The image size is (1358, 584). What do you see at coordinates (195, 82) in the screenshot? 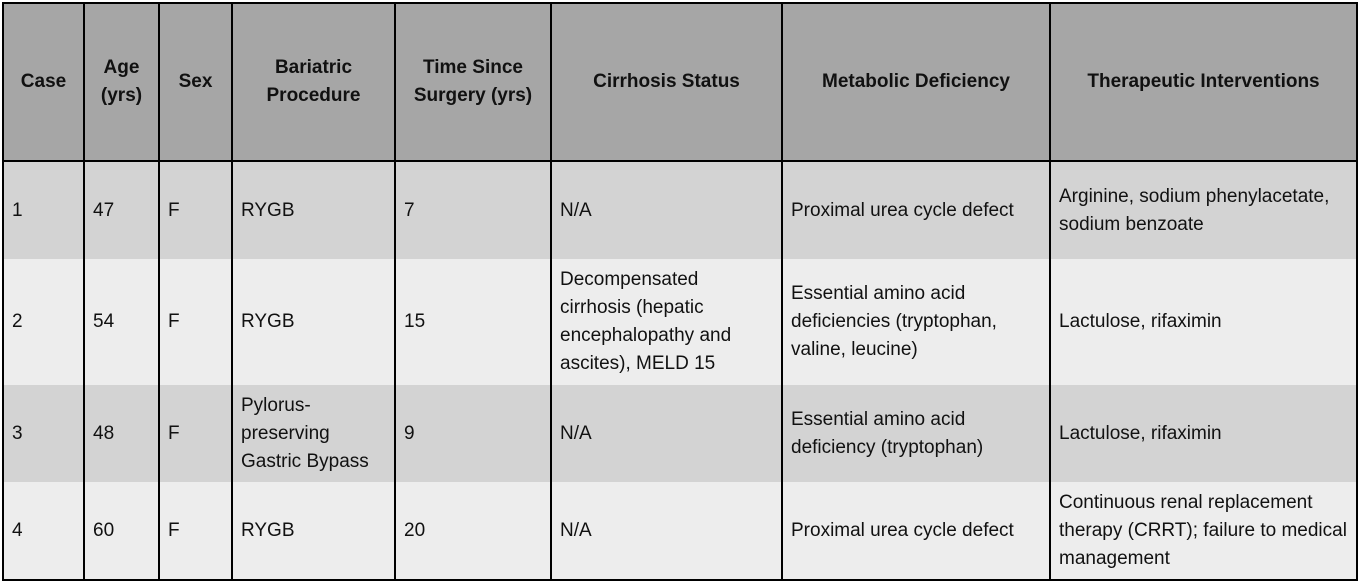
I see `header-sex: Sex` at bounding box center [195, 82].